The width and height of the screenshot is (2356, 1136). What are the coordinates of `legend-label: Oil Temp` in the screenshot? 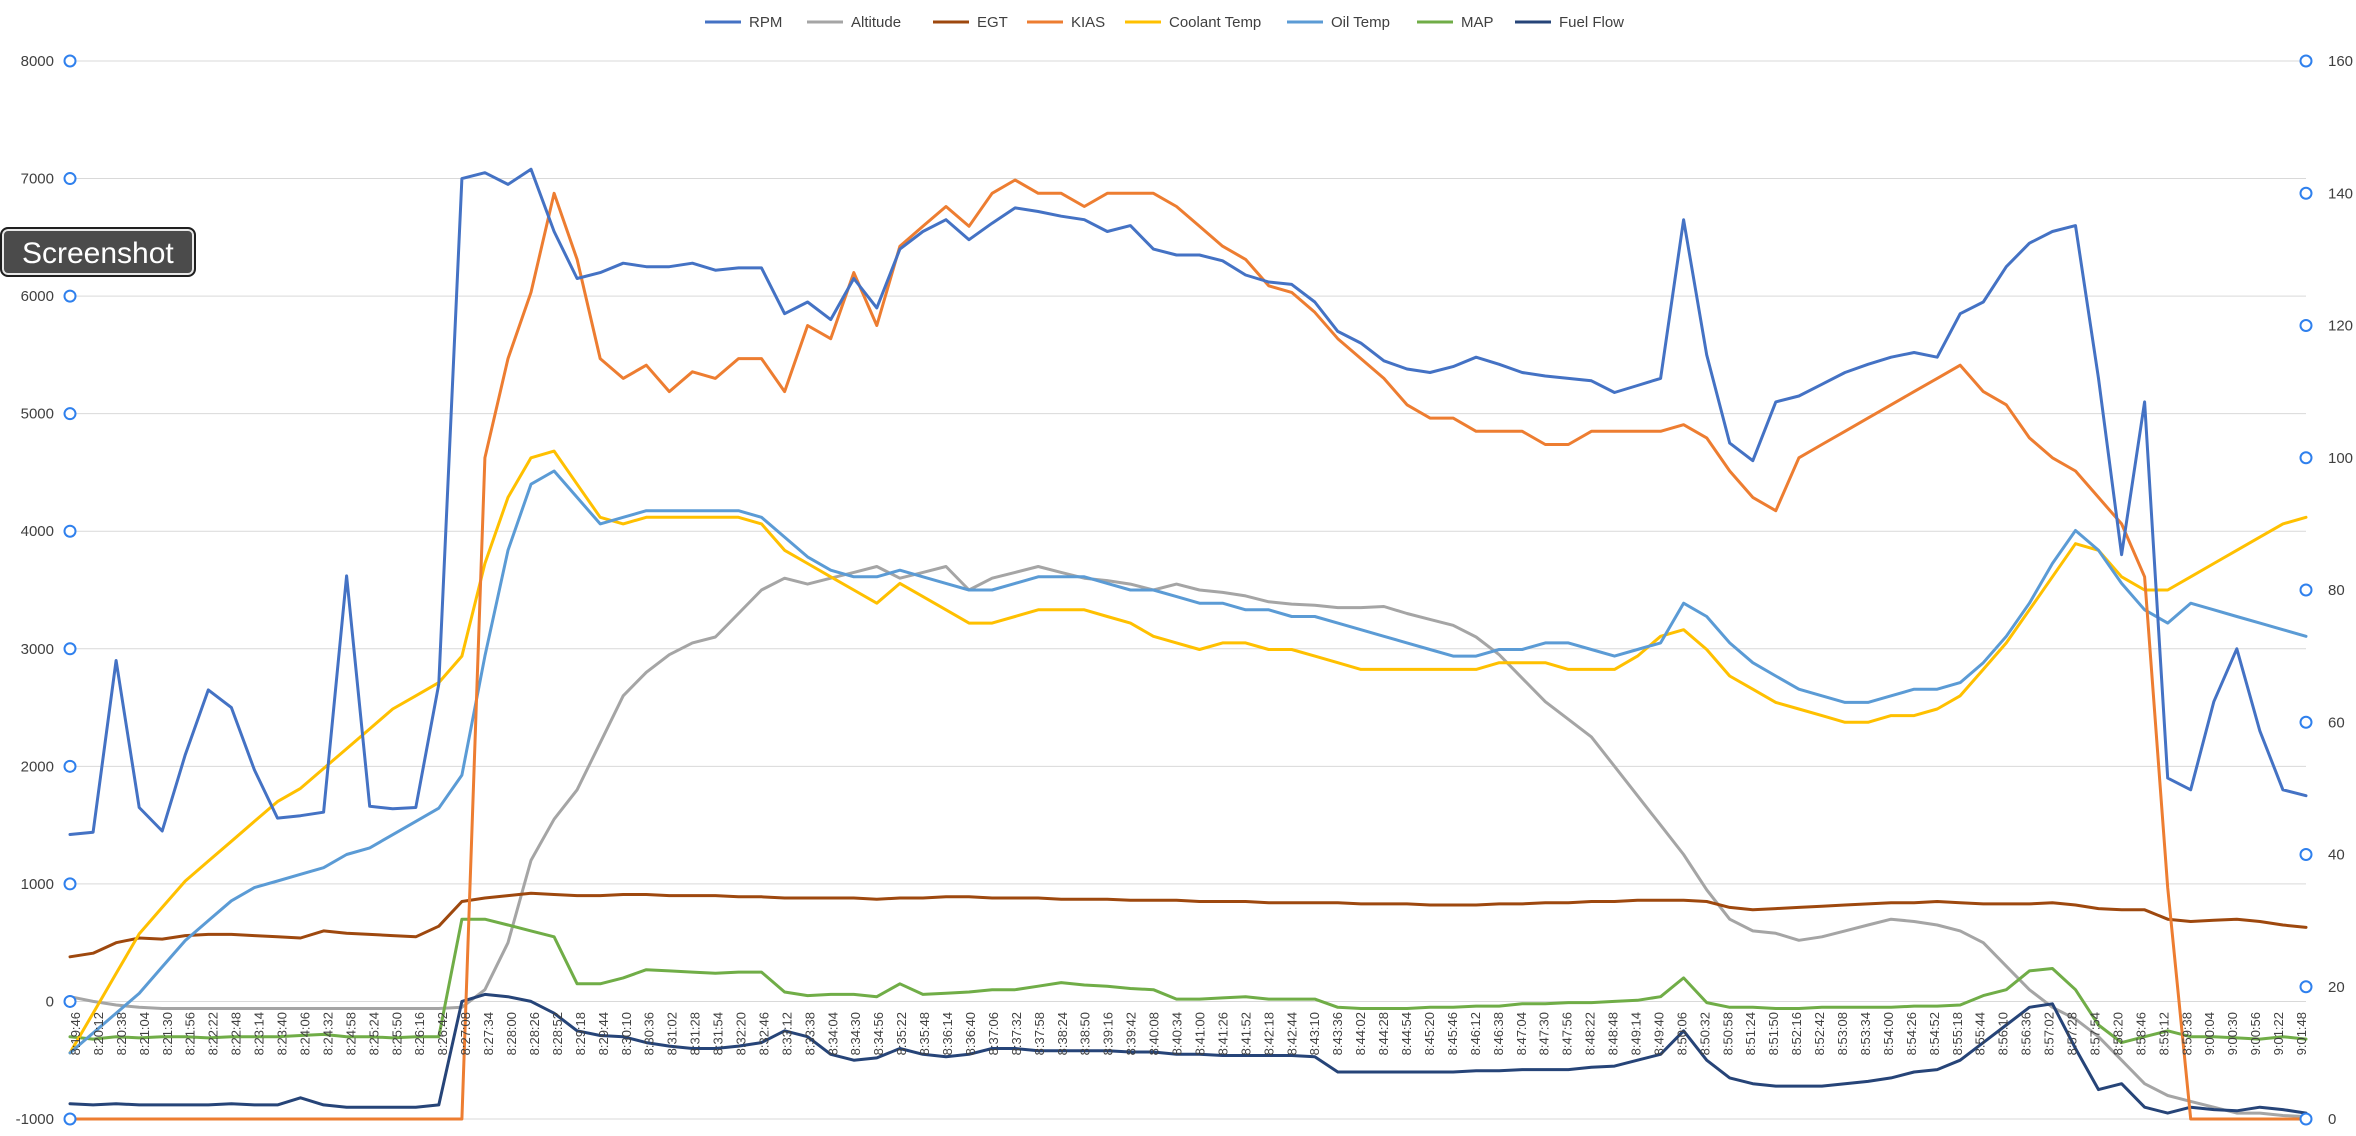 It's located at (1360, 22).